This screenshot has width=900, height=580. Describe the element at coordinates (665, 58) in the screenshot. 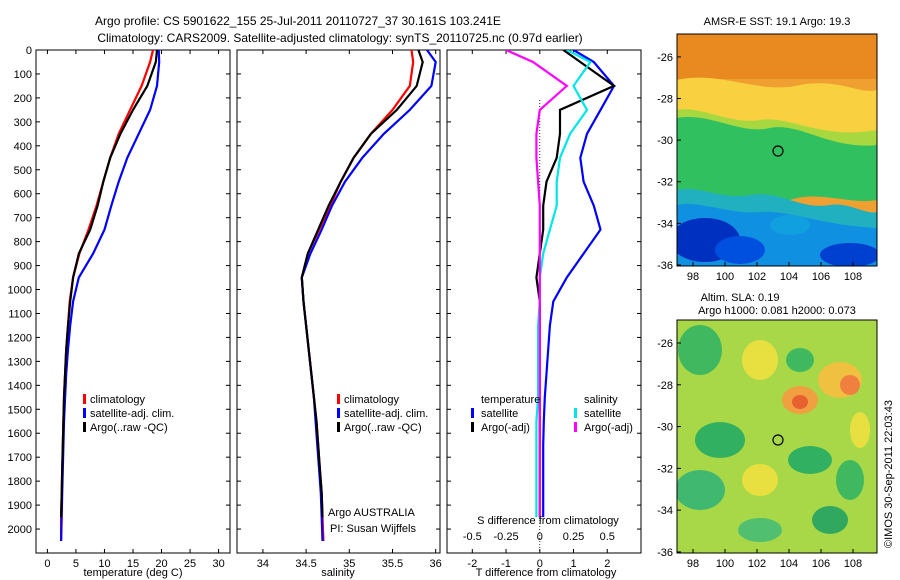

I see `lat-tick-label: -26` at that location.